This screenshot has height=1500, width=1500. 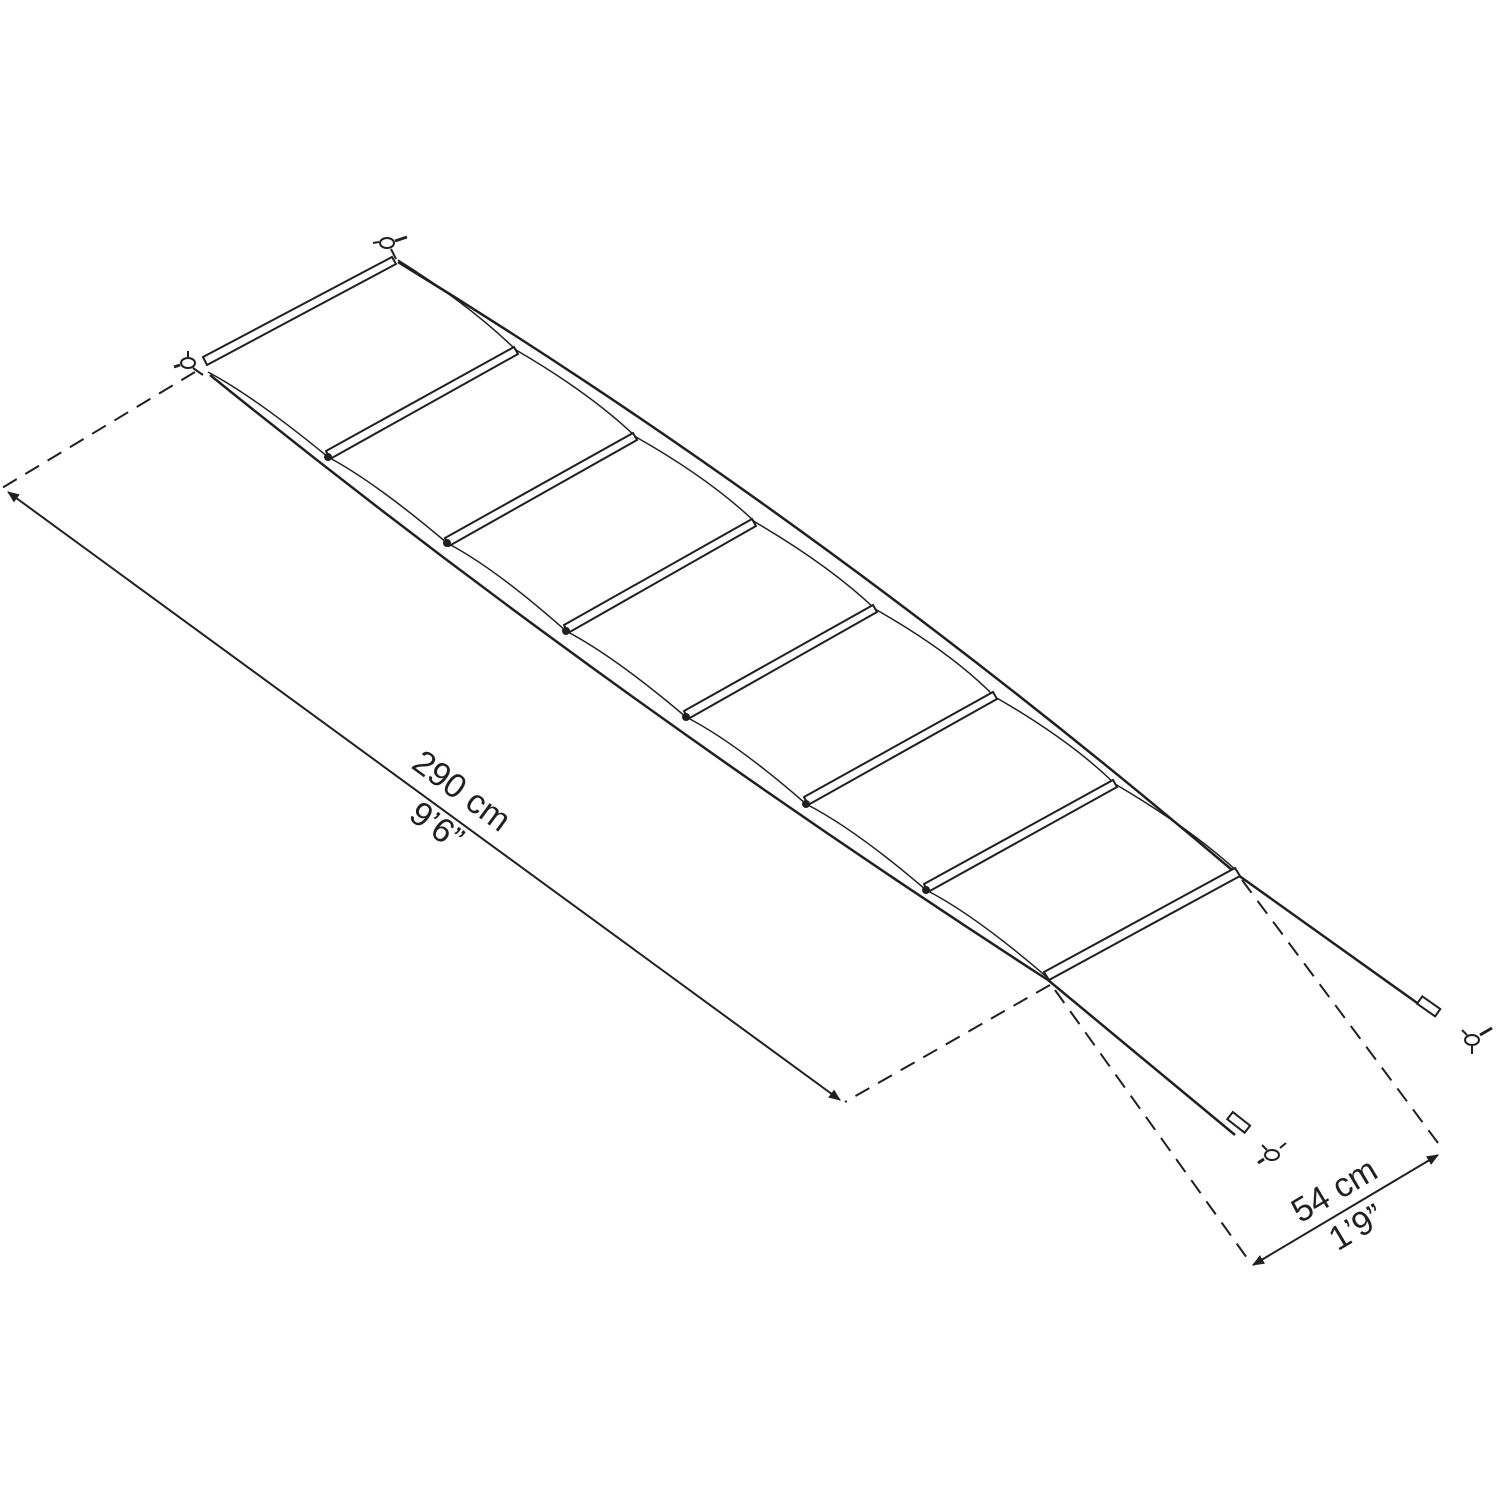 What do you see at coordinates (1151, 1124) in the screenshot?
I see `extension-line-right-inner` at bounding box center [1151, 1124].